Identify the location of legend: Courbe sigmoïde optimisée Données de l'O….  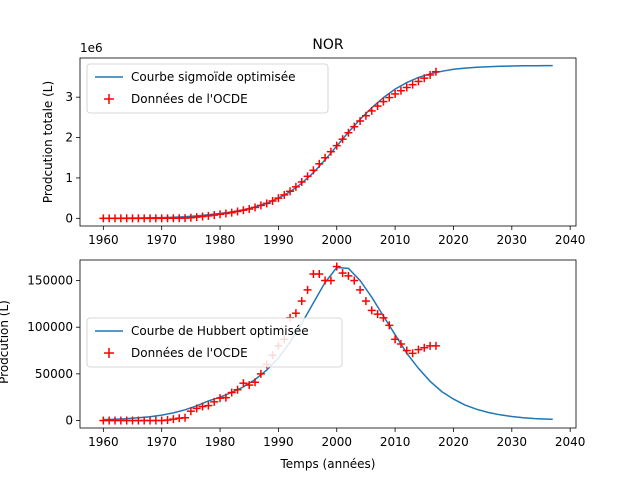
(207, 88).